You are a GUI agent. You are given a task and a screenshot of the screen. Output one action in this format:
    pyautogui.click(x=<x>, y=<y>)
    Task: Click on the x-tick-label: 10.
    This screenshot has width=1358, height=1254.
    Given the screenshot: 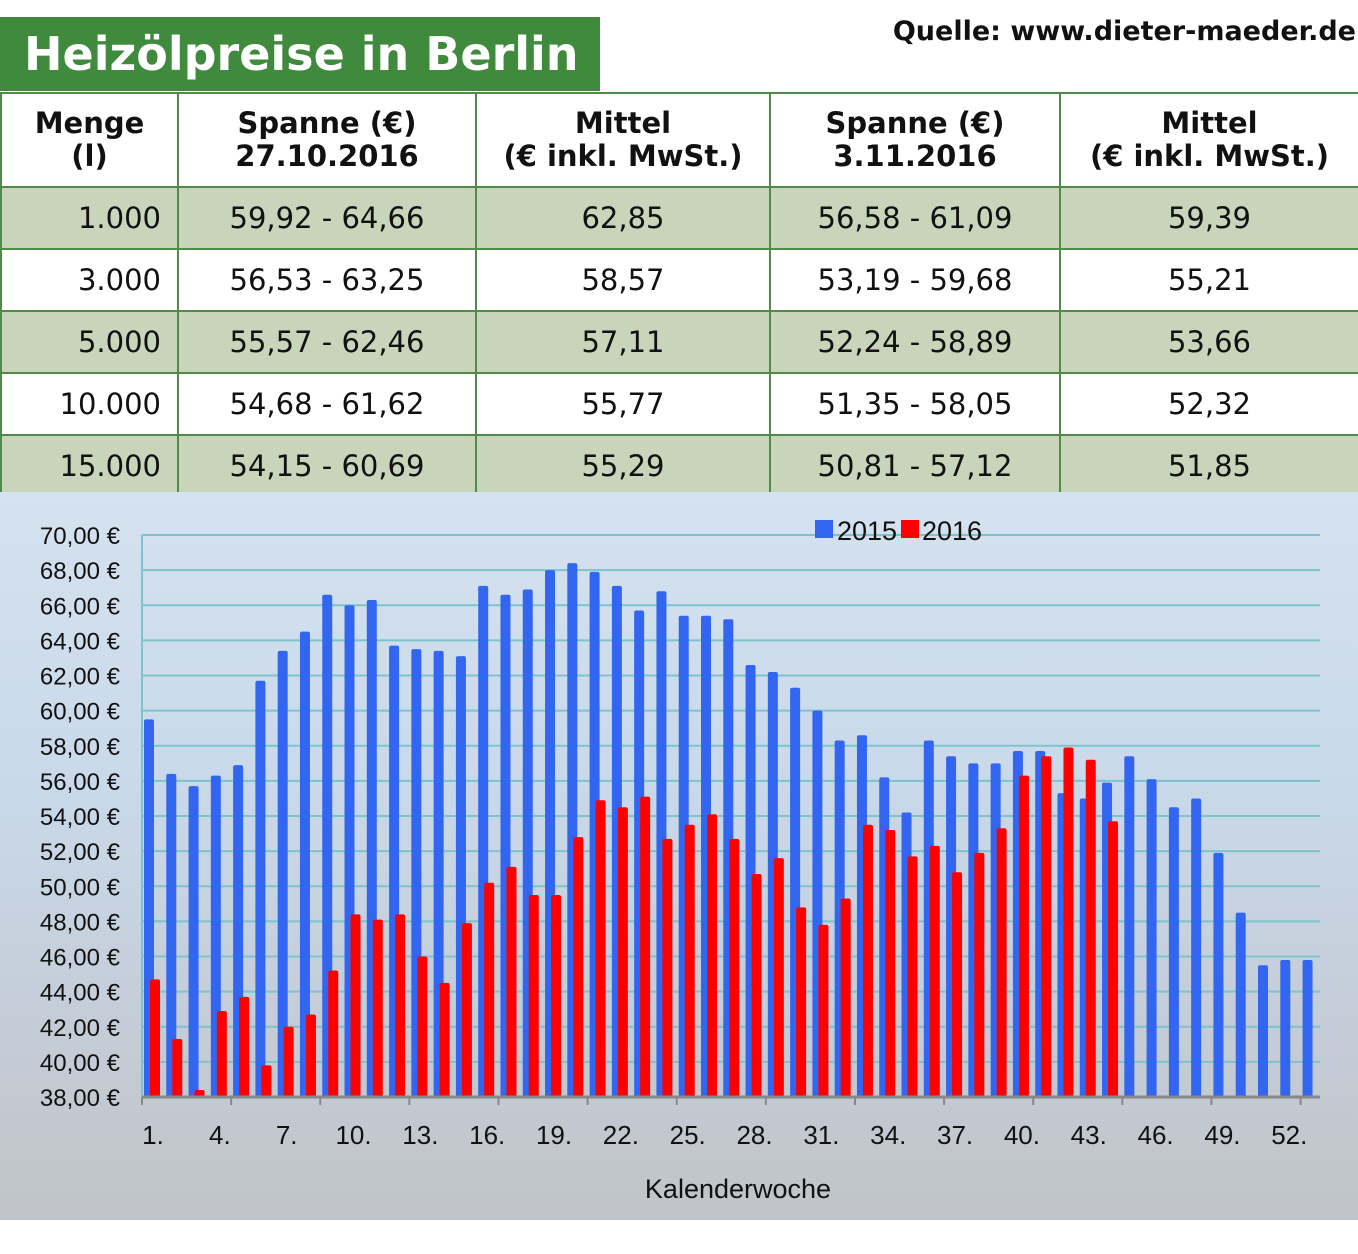 What is the action you would take?
    pyautogui.click(x=353, y=1135)
    